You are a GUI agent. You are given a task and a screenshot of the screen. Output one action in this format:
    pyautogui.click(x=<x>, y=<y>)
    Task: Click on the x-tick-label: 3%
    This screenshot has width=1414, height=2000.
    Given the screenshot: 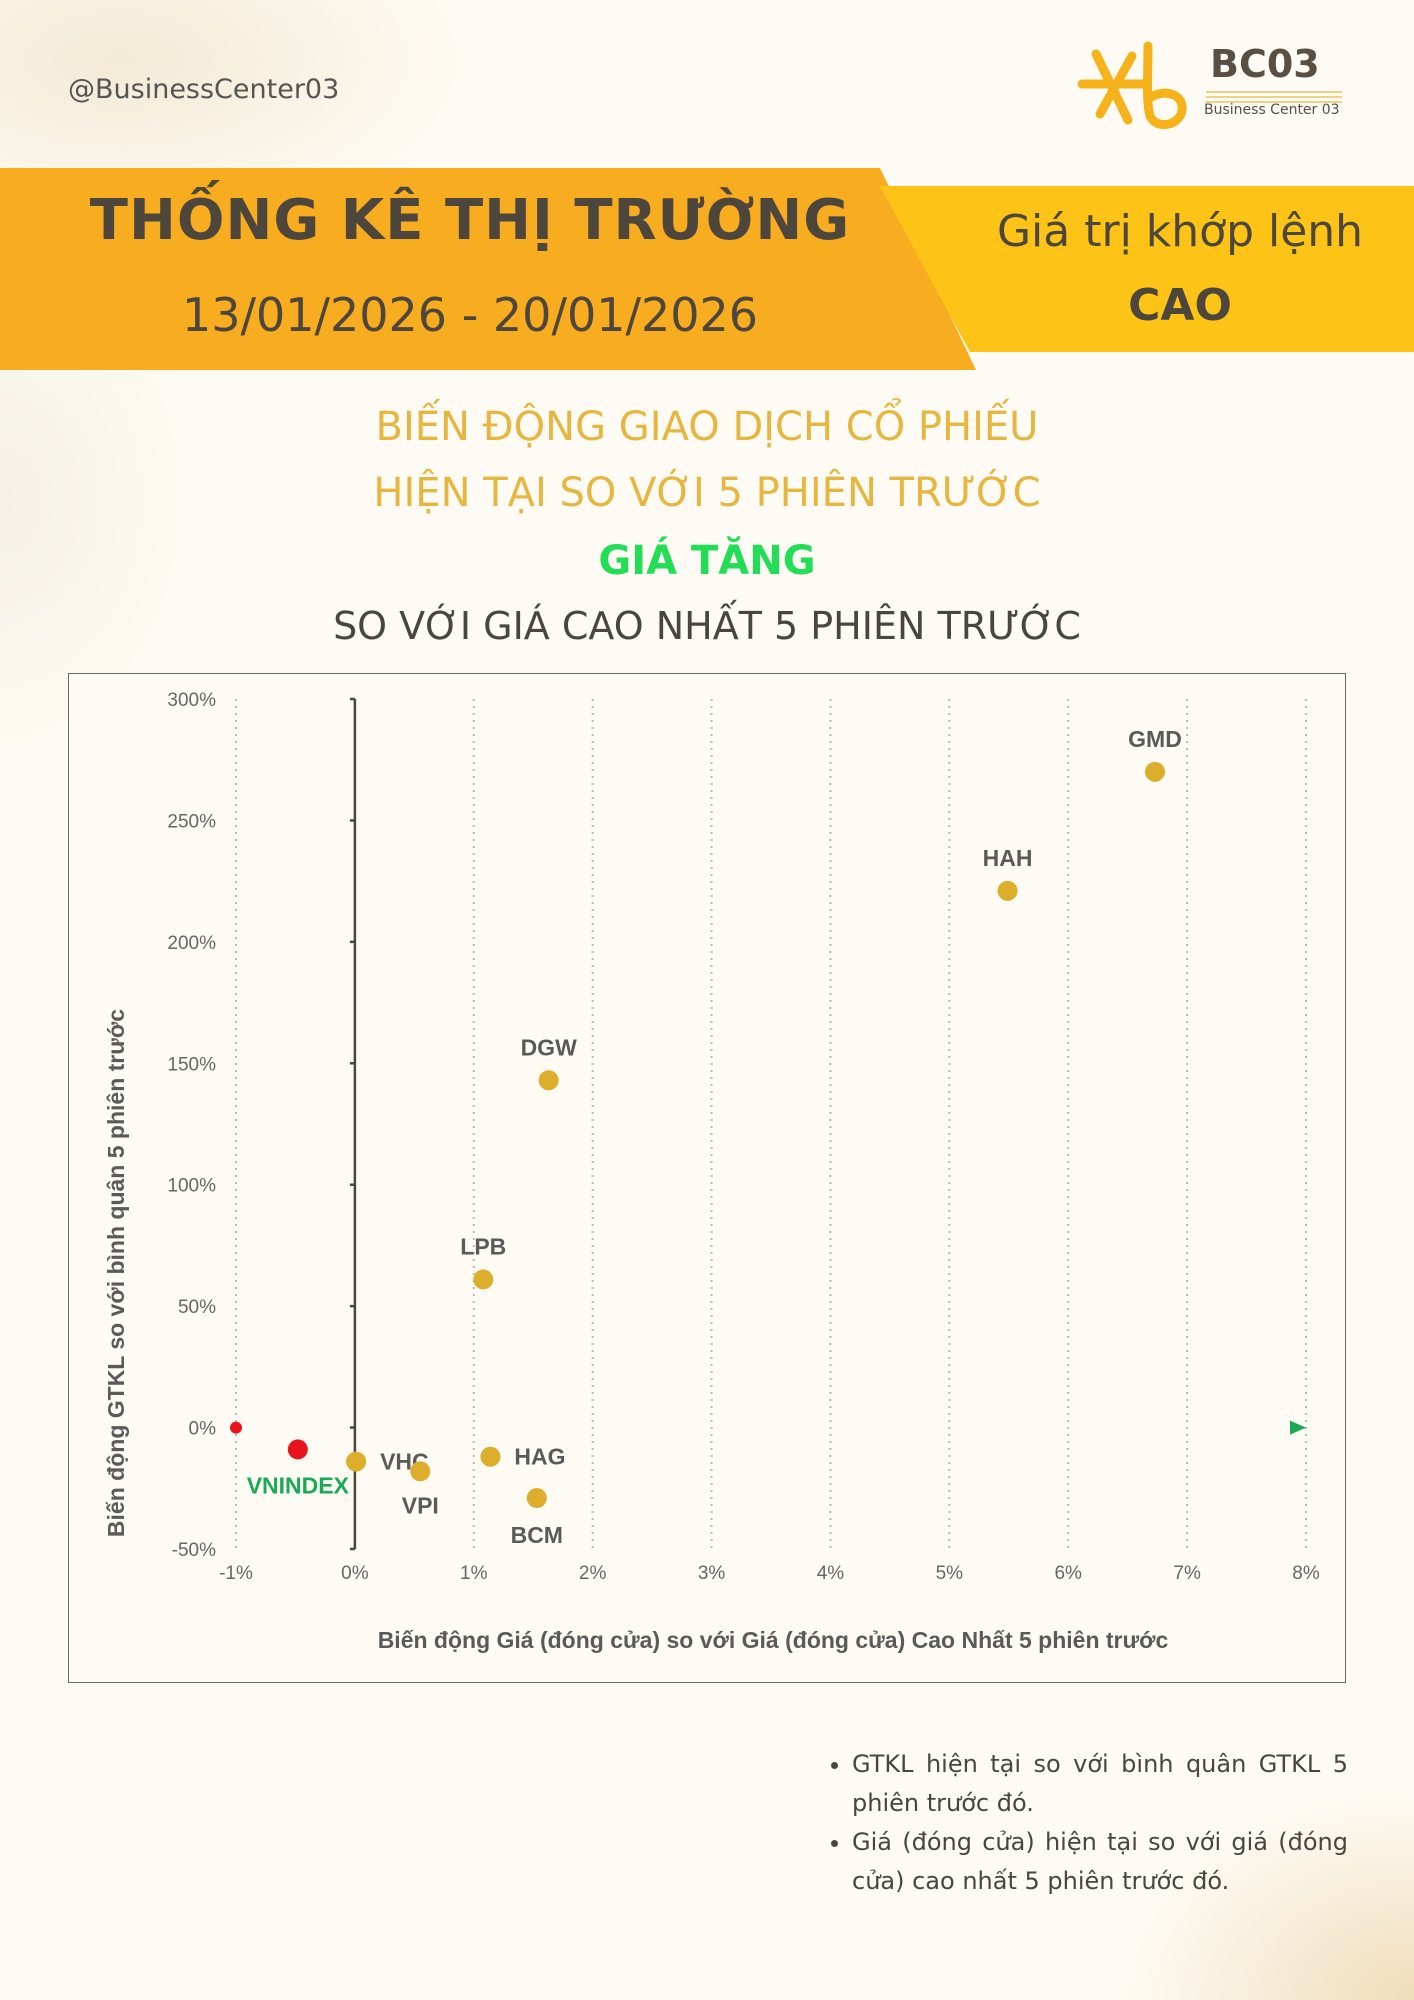 What is the action you would take?
    pyautogui.click(x=712, y=1573)
    